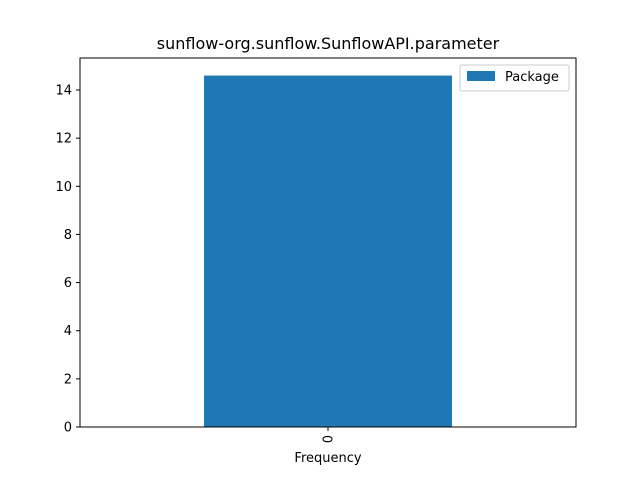  Describe the element at coordinates (532, 77) in the screenshot. I see `legend-label: Package` at that location.